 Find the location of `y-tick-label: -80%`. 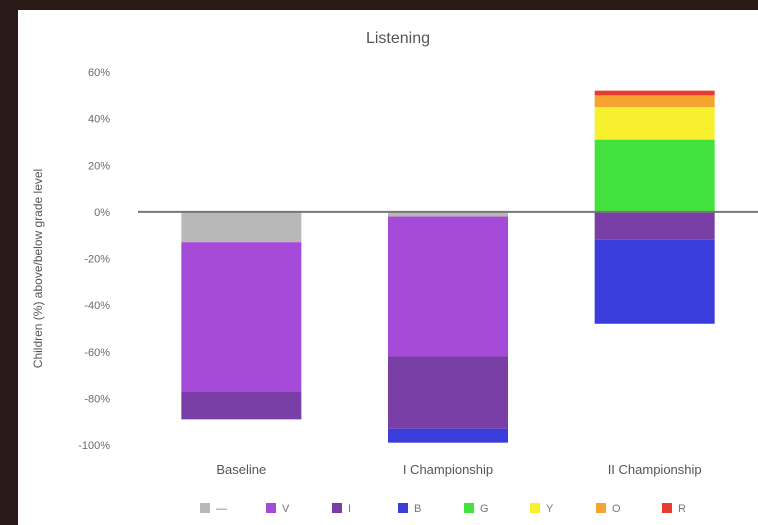

y-tick-label: -80% is located at coordinates (97, 399).